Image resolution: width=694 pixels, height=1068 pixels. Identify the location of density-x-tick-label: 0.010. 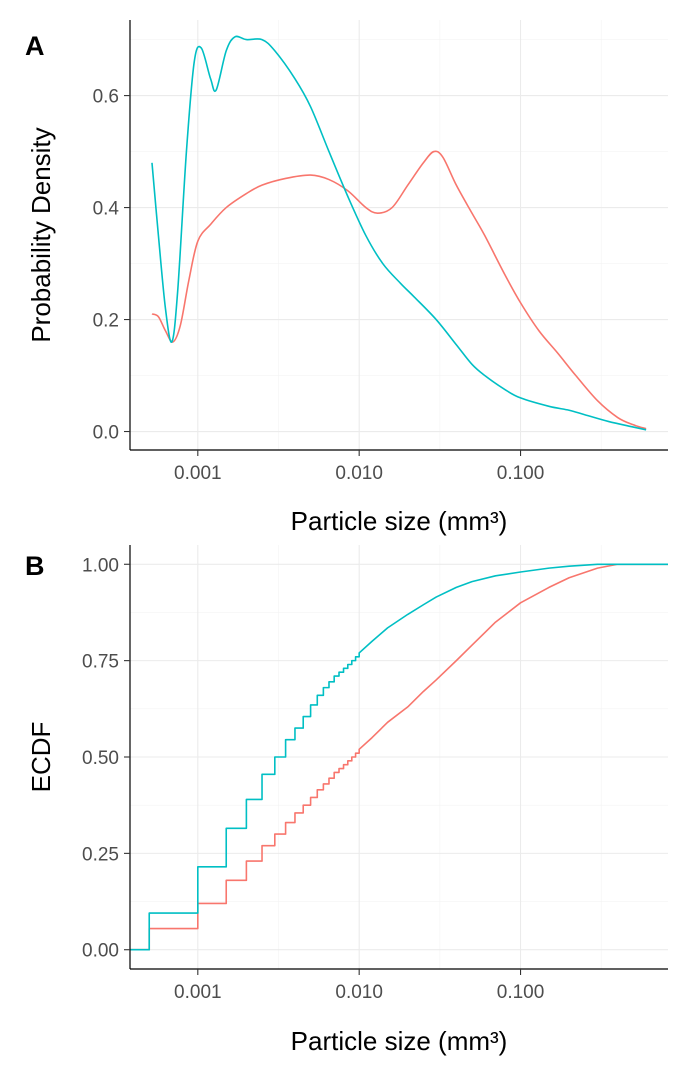
(359, 473).